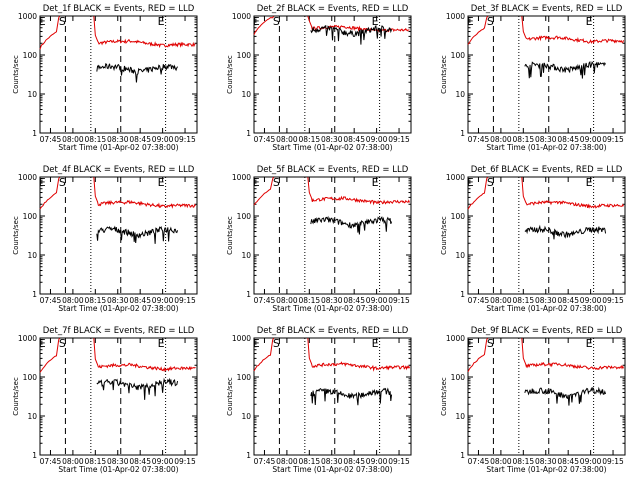  I want to click on chart-title: Det_3f BLACK = Events, RED = LLD, so click(547, 9).